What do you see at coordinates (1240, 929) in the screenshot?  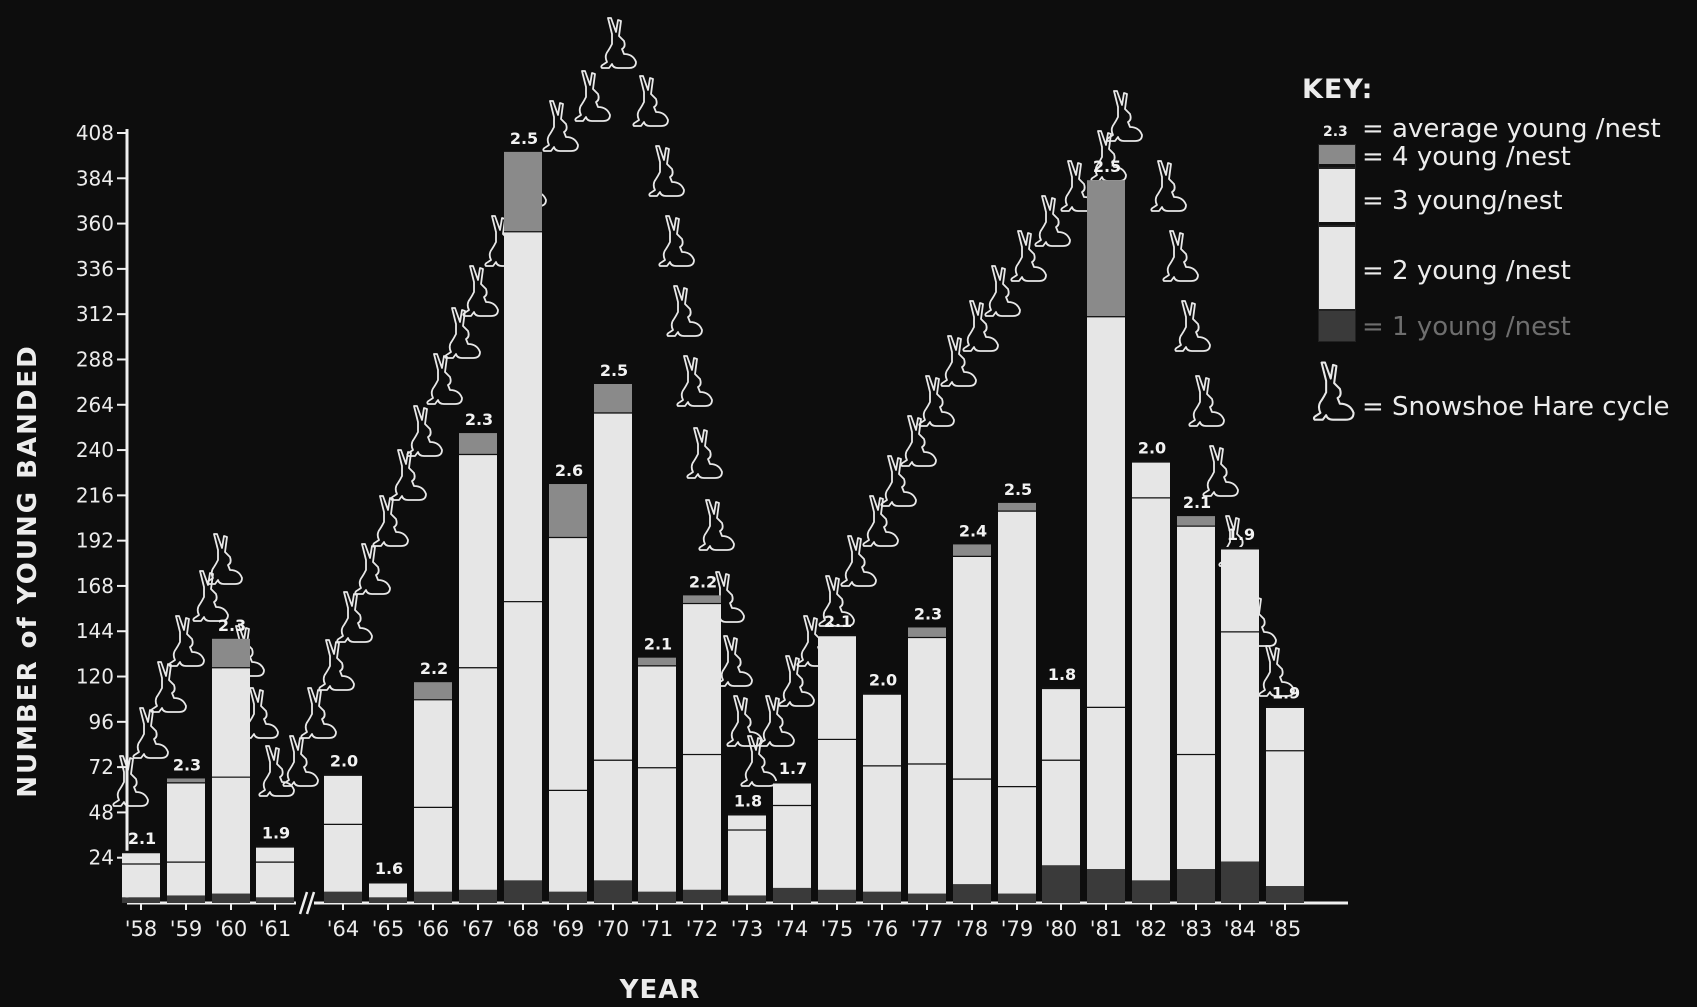 I see `x-tick-label: '84` at bounding box center [1240, 929].